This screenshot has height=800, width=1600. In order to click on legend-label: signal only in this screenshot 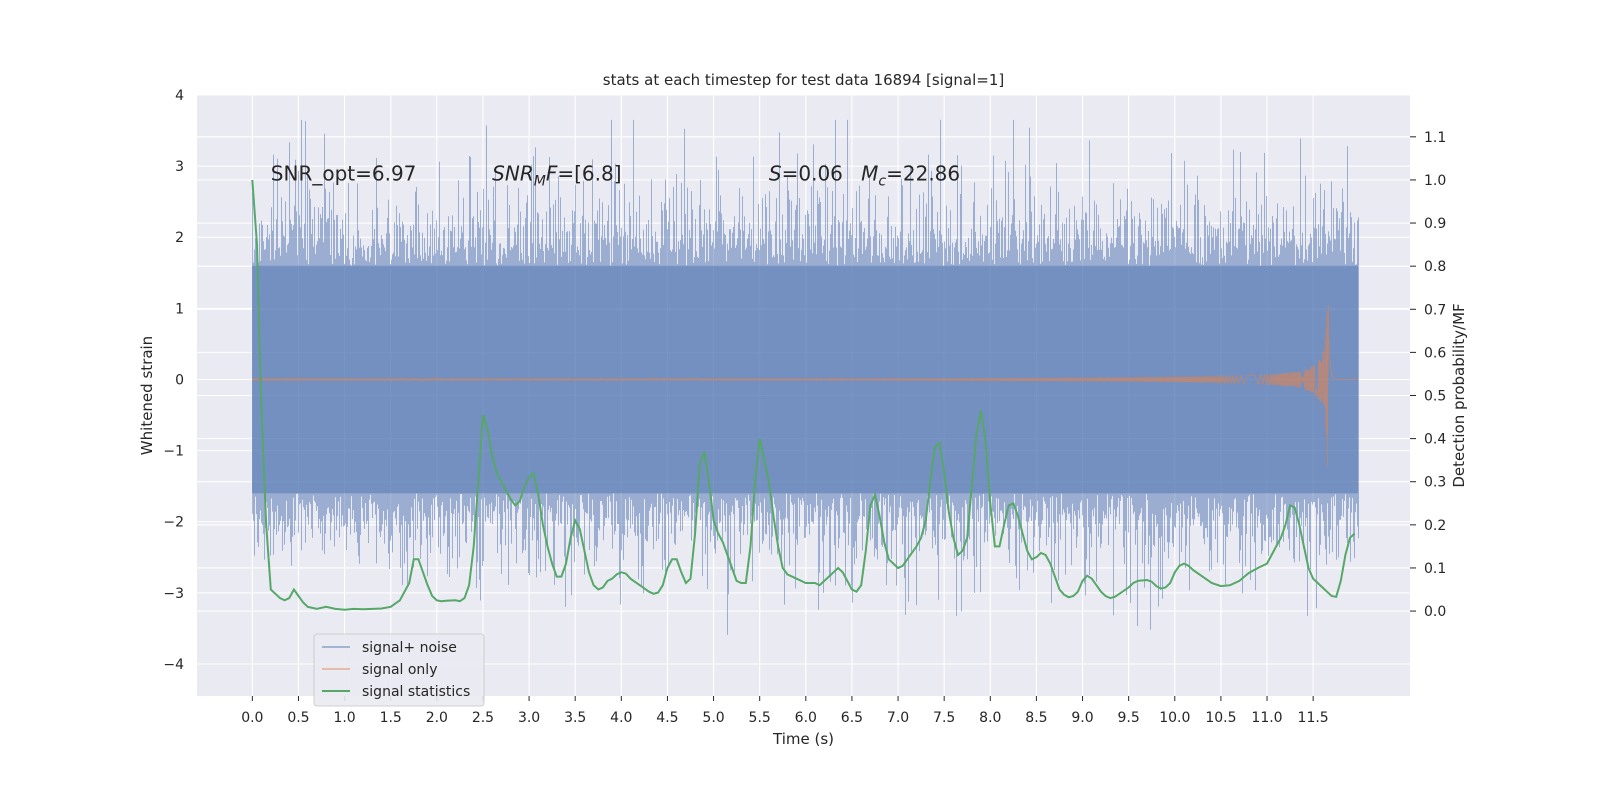, I will do `click(399, 670)`.